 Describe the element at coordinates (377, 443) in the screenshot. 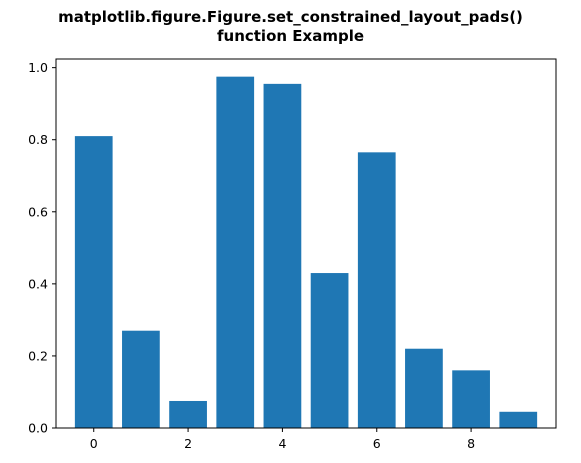

I see `x-tick-label: 6` at that location.